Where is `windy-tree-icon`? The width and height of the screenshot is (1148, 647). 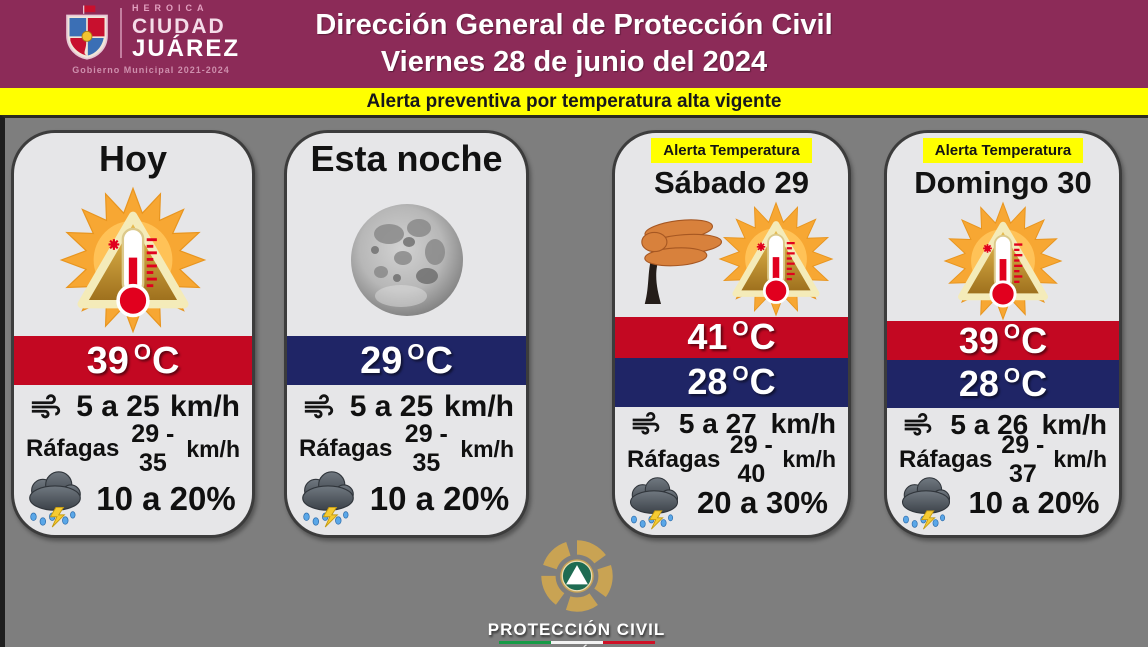
windy-tree-icon is located at coordinates (678, 259).